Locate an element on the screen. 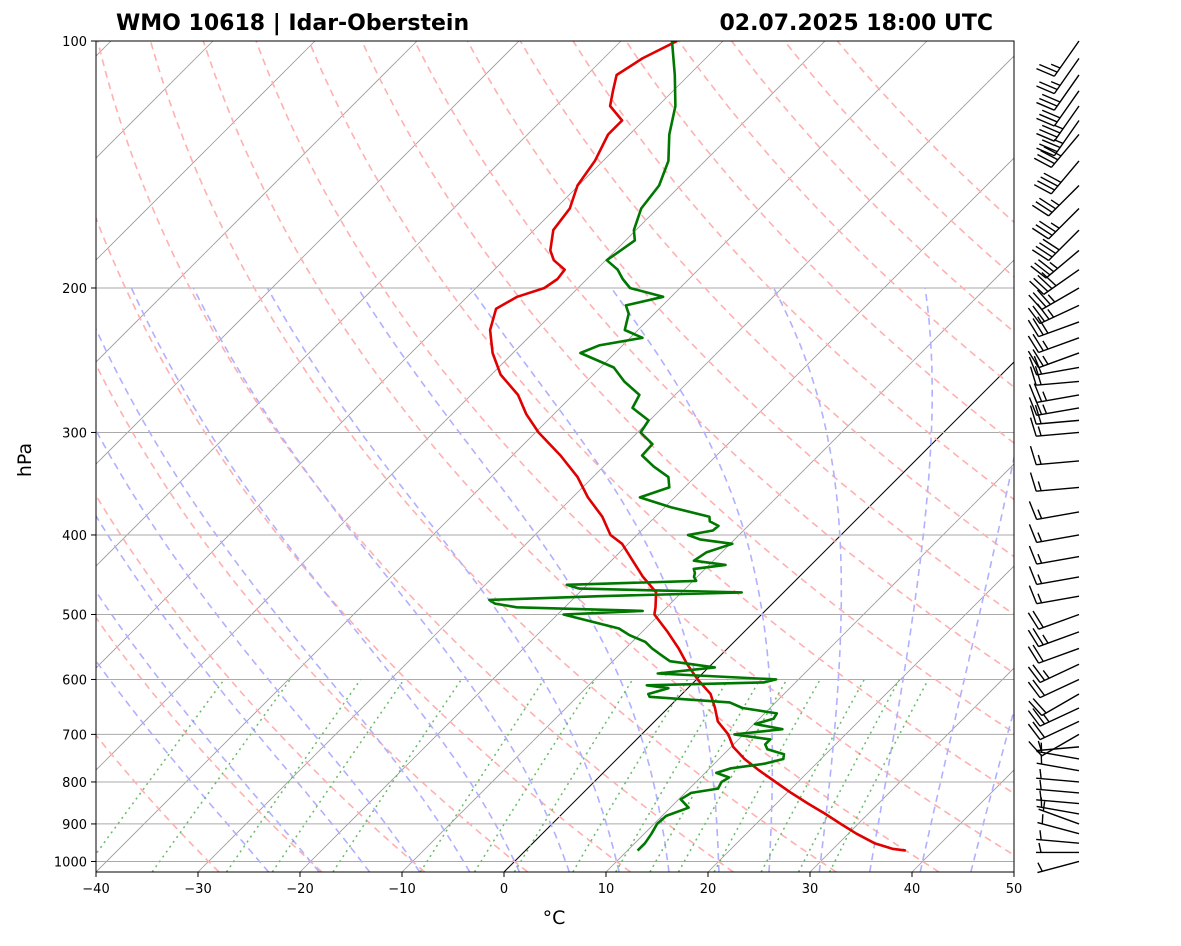 Image resolution: width=1181 pixels, height=946 pixels. y-tick-label: 1000 is located at coordinates (70, 862).